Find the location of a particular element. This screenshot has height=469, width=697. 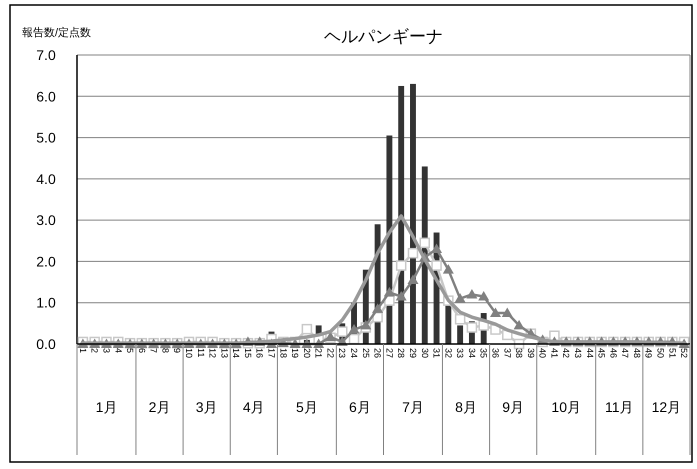

x-tick-label: 48 is located at coordinates (637, 353).